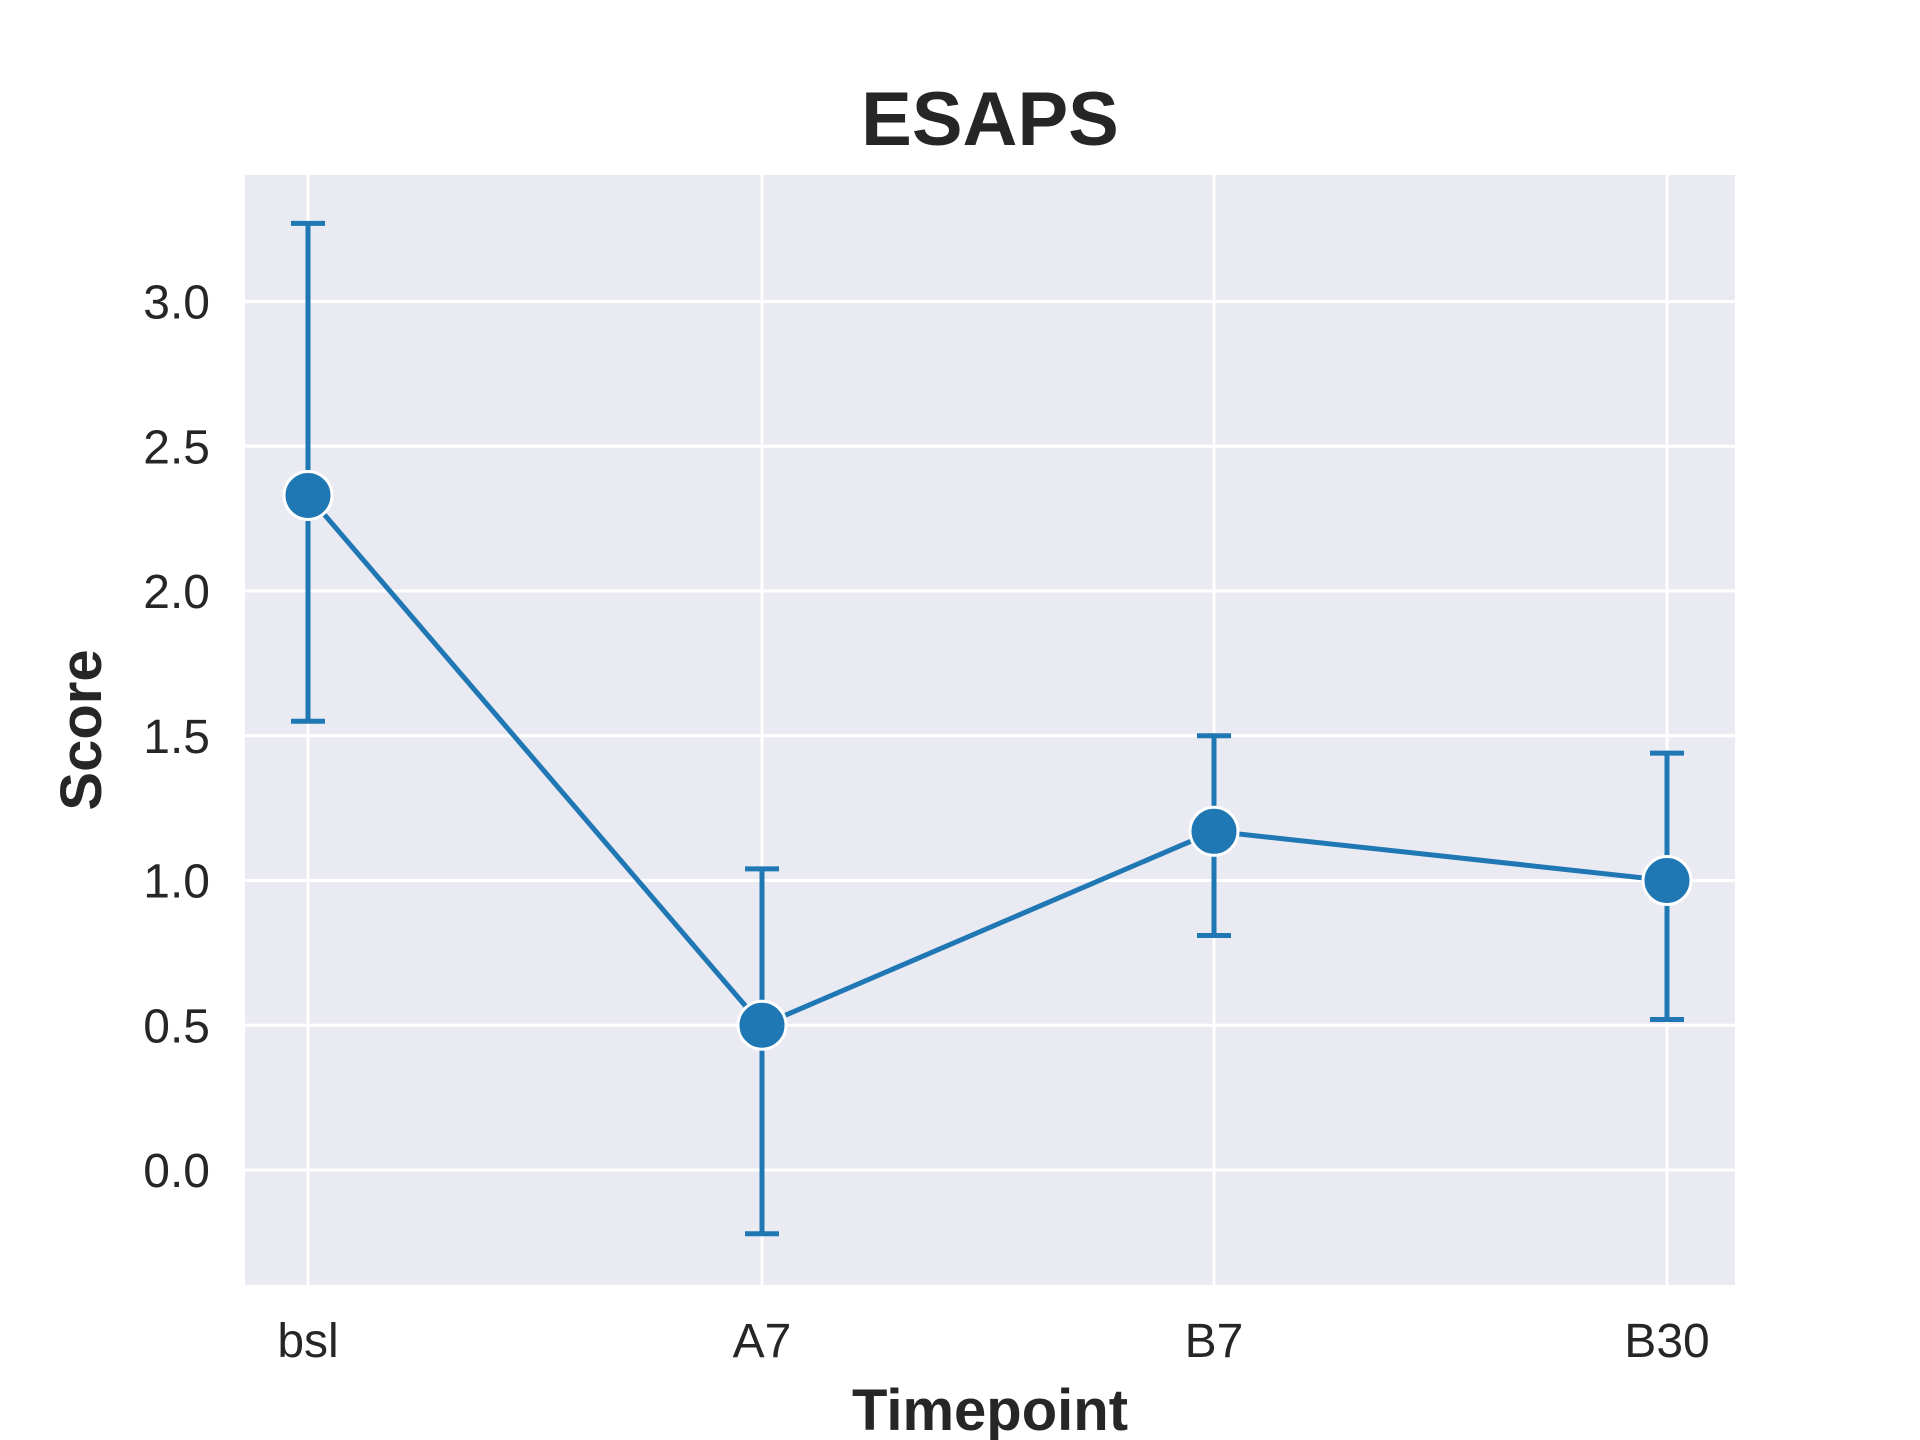 This screenshot has width=1920, height=1440. What do you see at coordinates (990, 119) in the screenshot?
I see `chart-title: ESAPS` at bounding box center [990, 119].